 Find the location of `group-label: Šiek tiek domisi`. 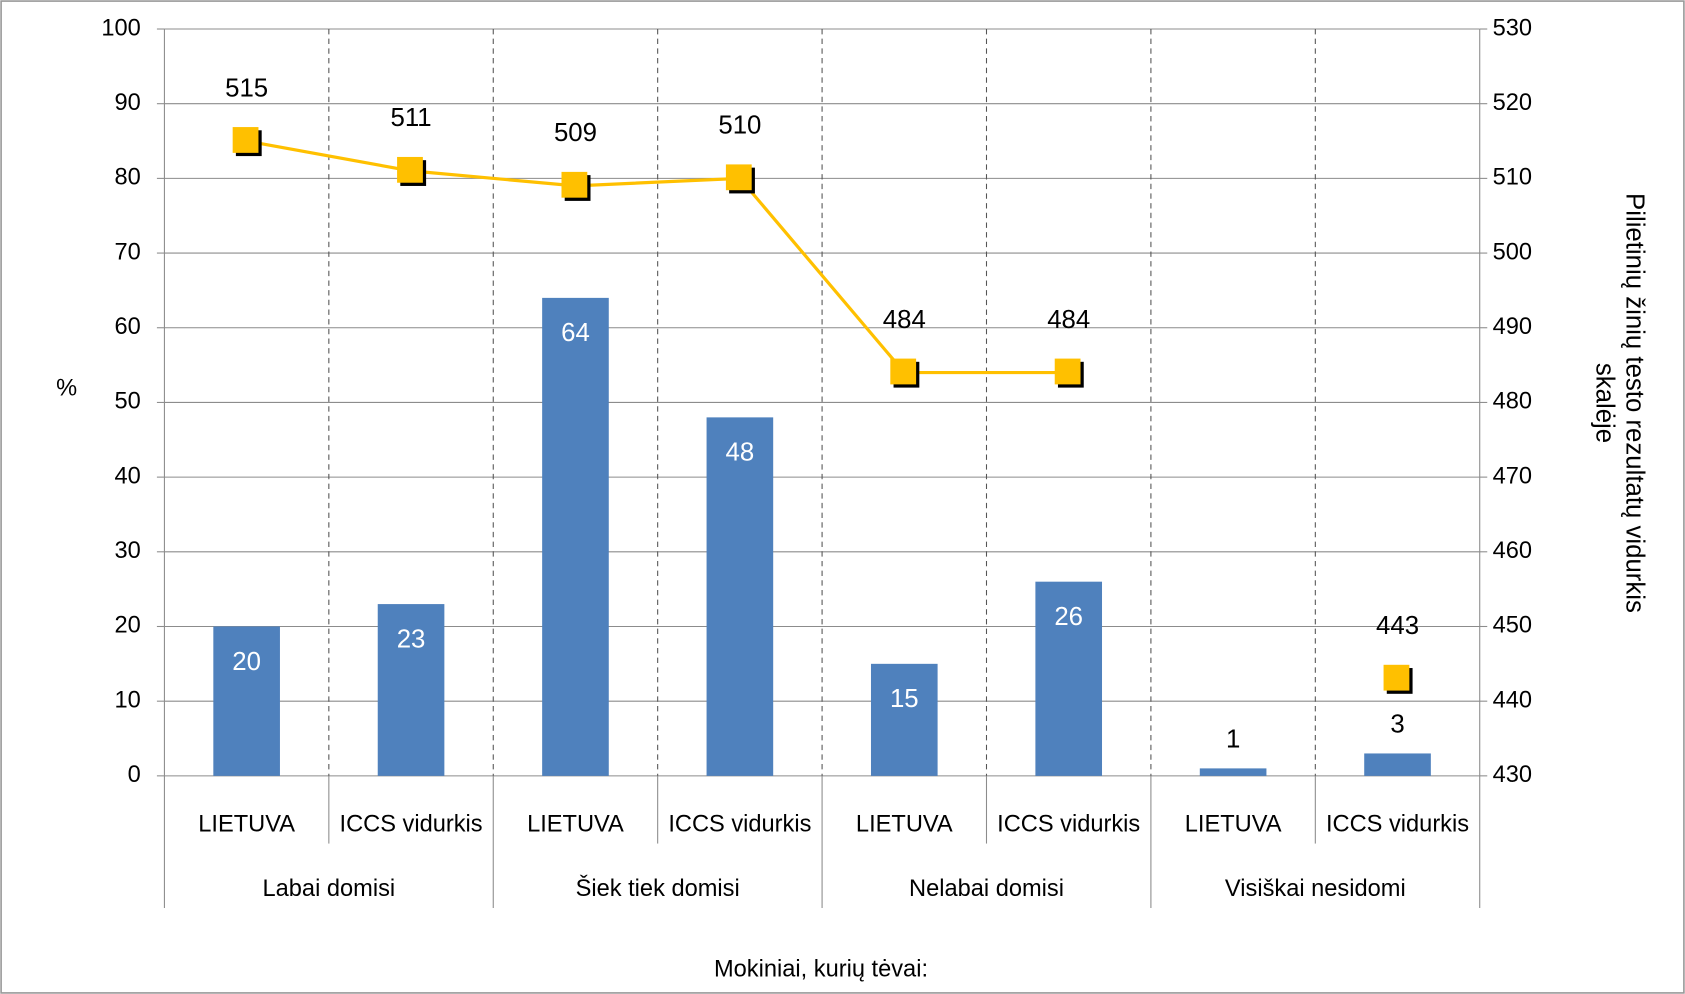

group-label: Šiek tiek domisi is located at coordinates (658, 888).